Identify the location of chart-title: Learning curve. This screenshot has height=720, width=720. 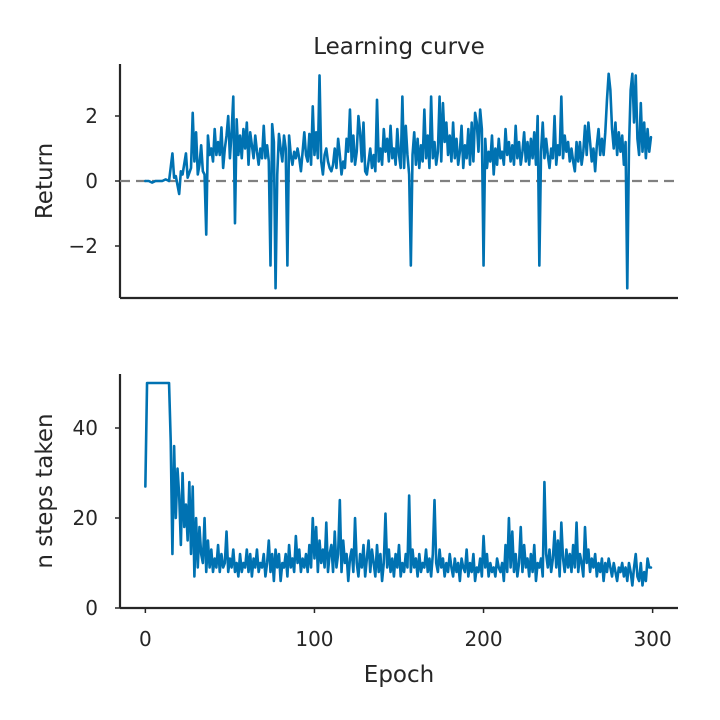
(399, 47).